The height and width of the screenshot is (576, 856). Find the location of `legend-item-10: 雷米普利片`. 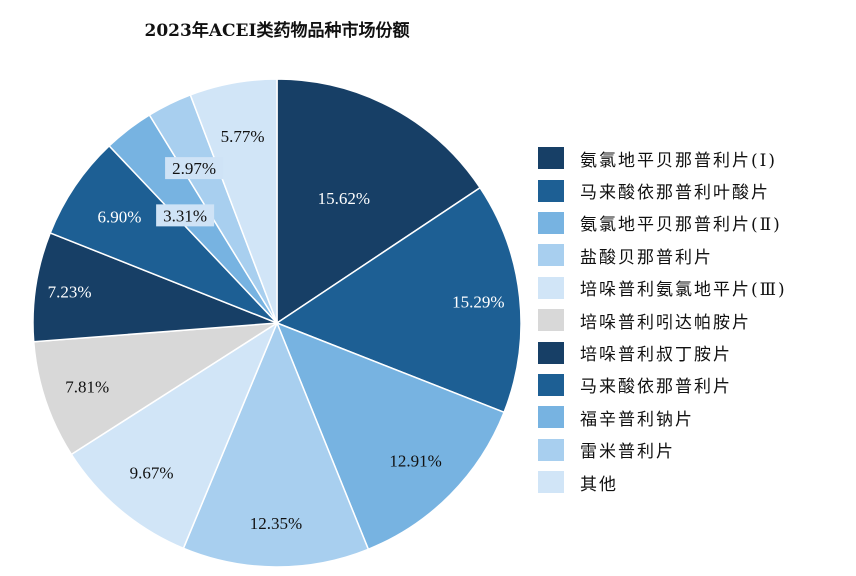

legend-item-10: 雷米普利片 is located at coordinates (688, 450).